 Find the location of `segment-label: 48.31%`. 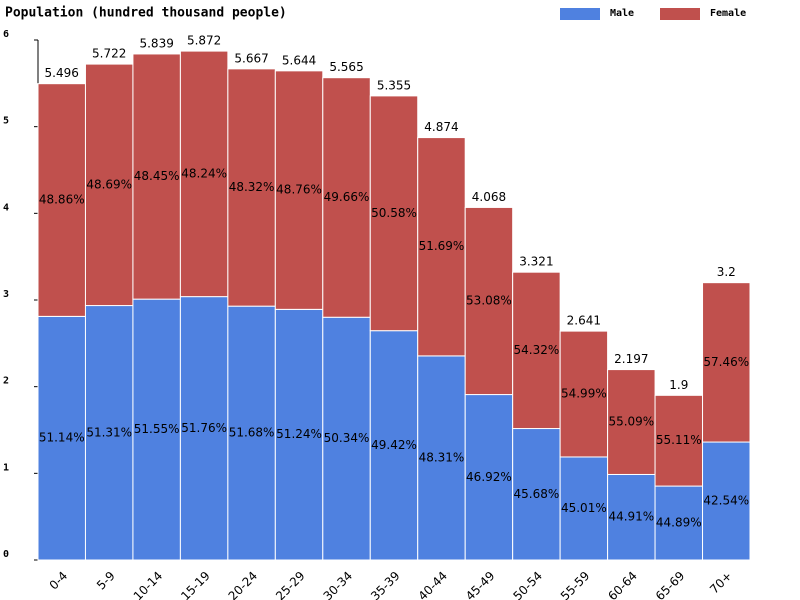

segment-label: 48.31% is located at coordinates (442, 457).